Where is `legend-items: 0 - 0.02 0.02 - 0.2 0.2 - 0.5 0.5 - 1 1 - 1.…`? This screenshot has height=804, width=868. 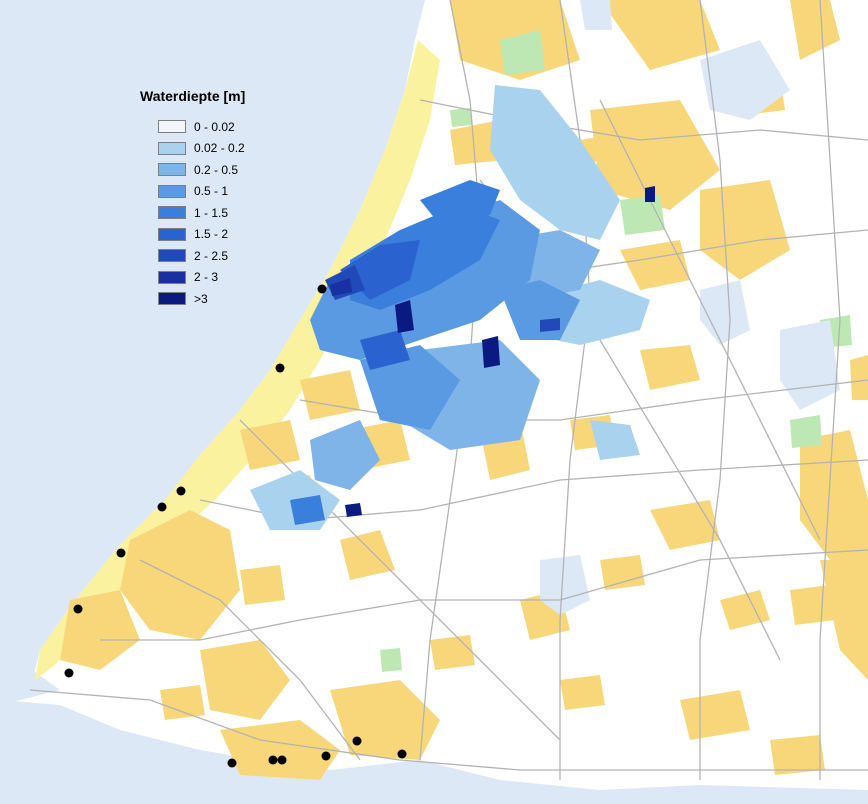 legend-items: 0 - 0.02 0.02 - 0.2 0.2 - 0.5 0.5 - 1 1 - 1.… is located at coordinates (215, 213).